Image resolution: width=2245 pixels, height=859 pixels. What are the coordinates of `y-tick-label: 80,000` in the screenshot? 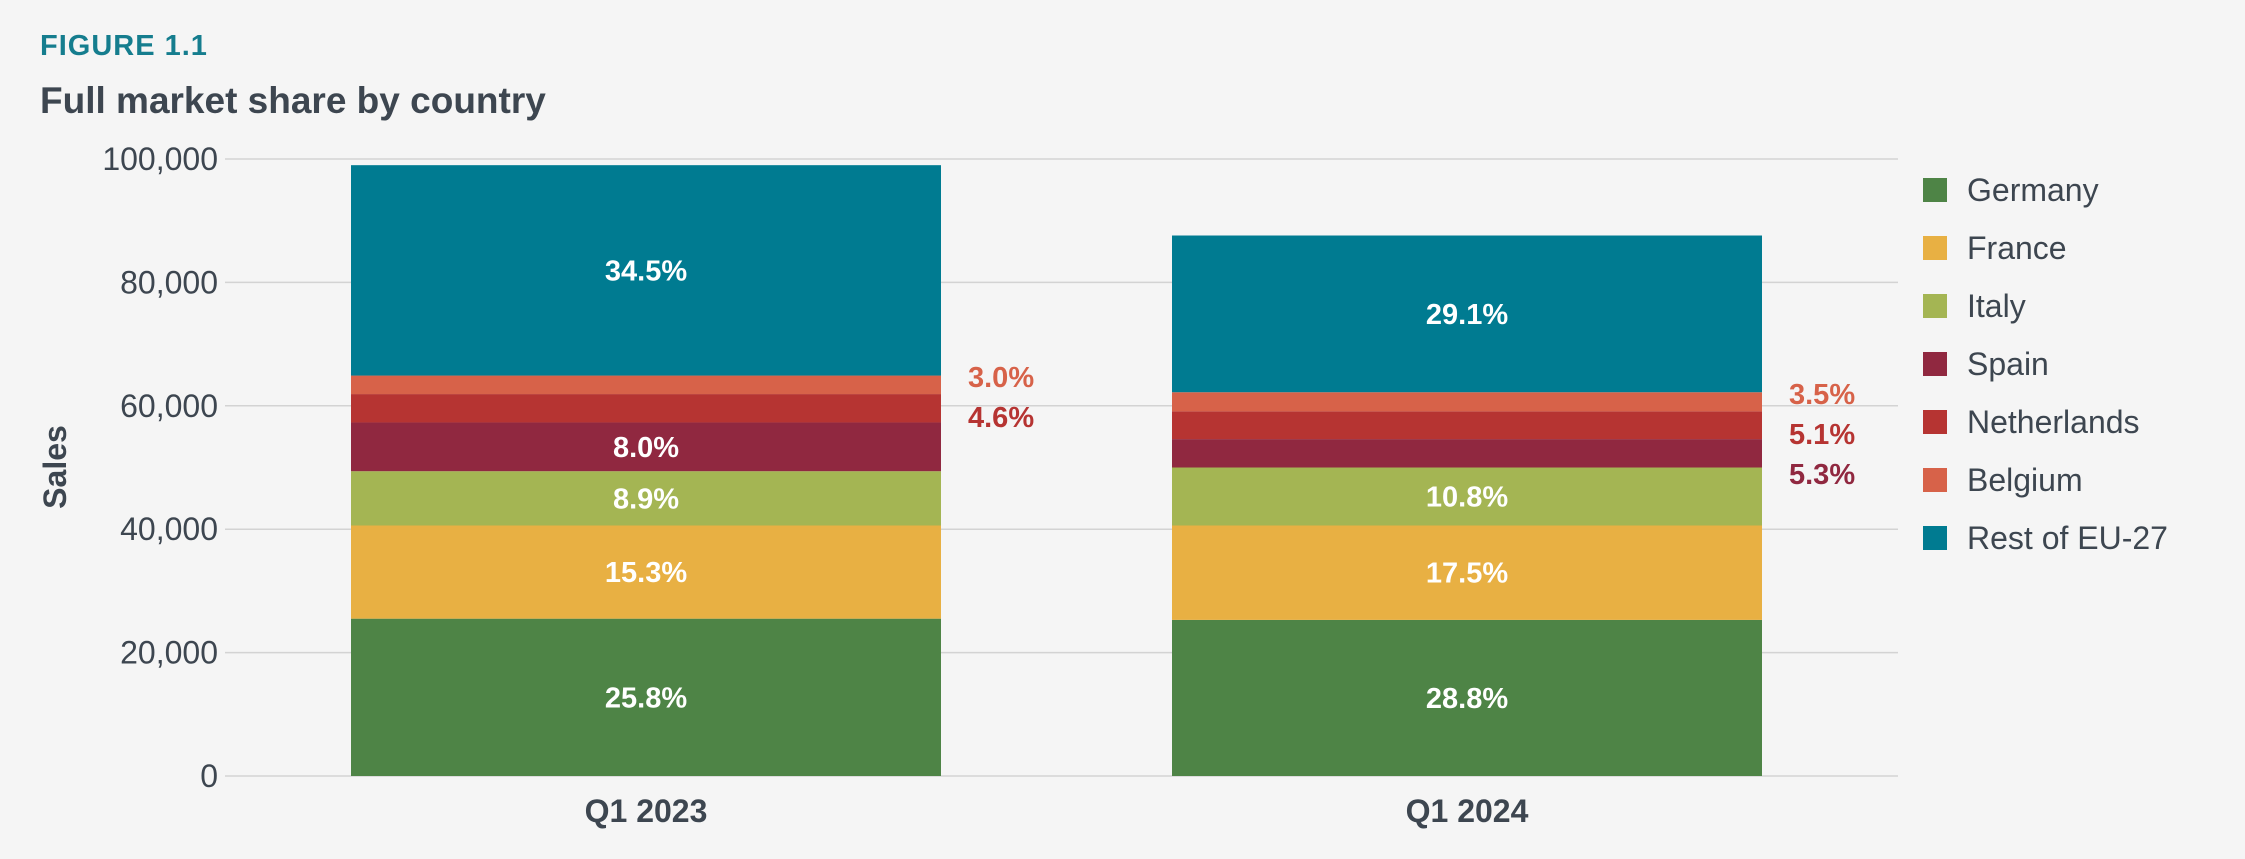 It's located at (169, 282).